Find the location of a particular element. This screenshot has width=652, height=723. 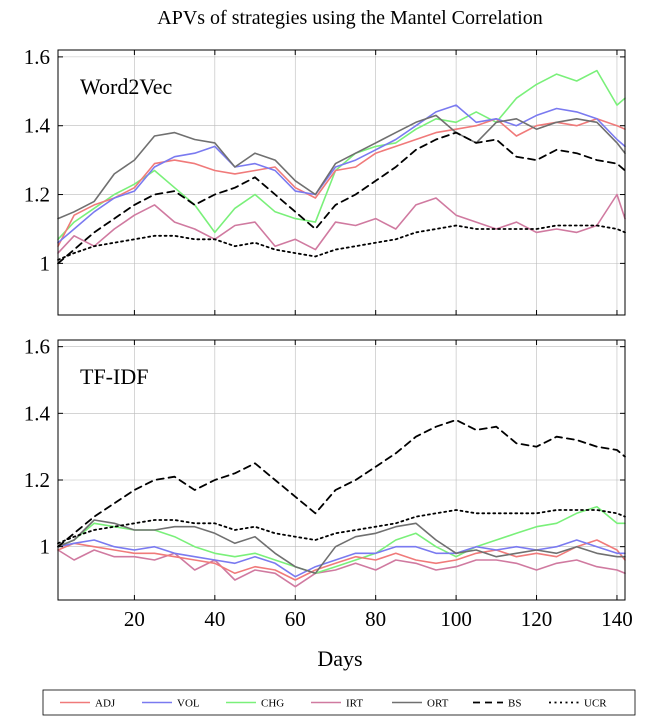

x-axis-label: Days is located at coordinates (339, 658).